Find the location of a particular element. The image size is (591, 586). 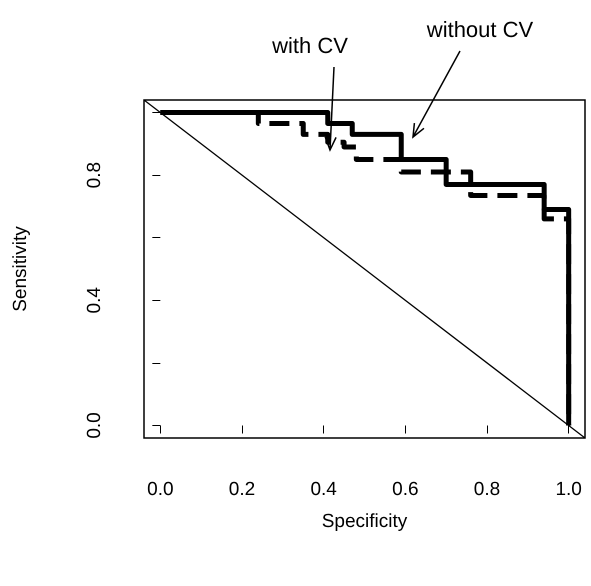

y-tick-label: 0.0 is located at coordinates (94, 425).